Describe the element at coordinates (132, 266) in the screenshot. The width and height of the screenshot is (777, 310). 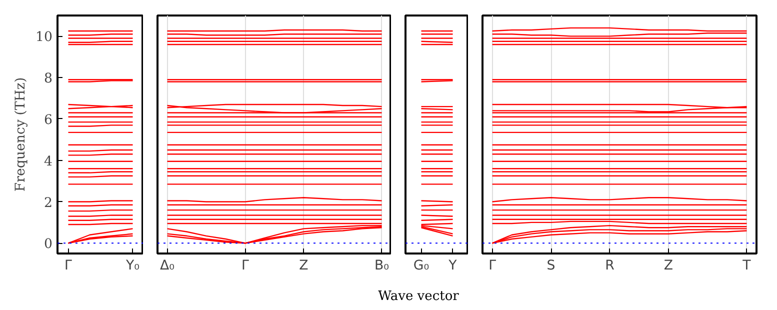
I see `x-tick-label: Y₀` at that location.